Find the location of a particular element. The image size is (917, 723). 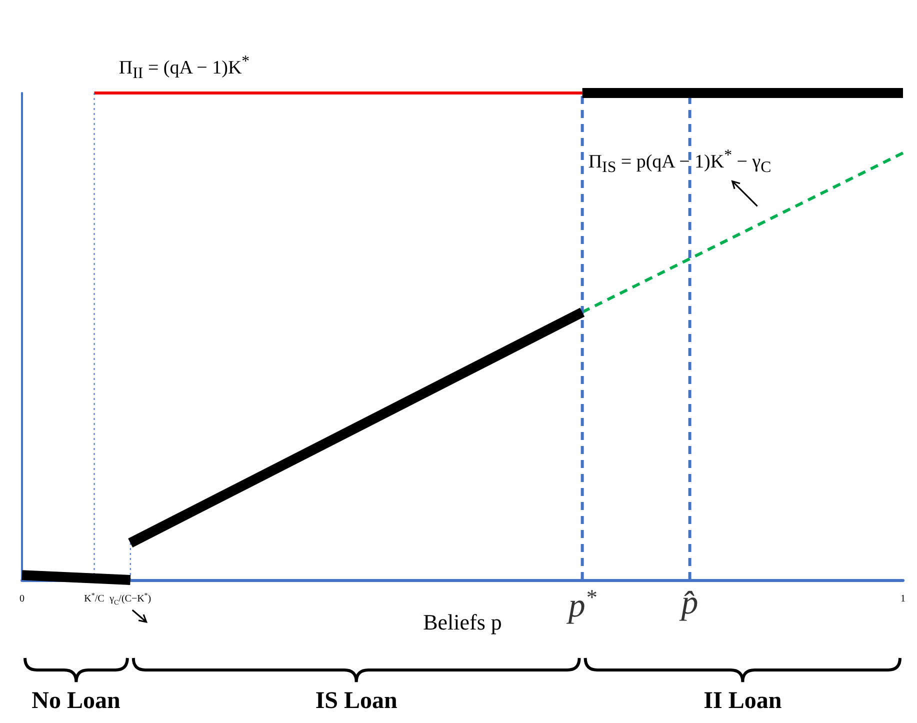

x-axis-title: Beliefs p is located at coordinates (462, 621).